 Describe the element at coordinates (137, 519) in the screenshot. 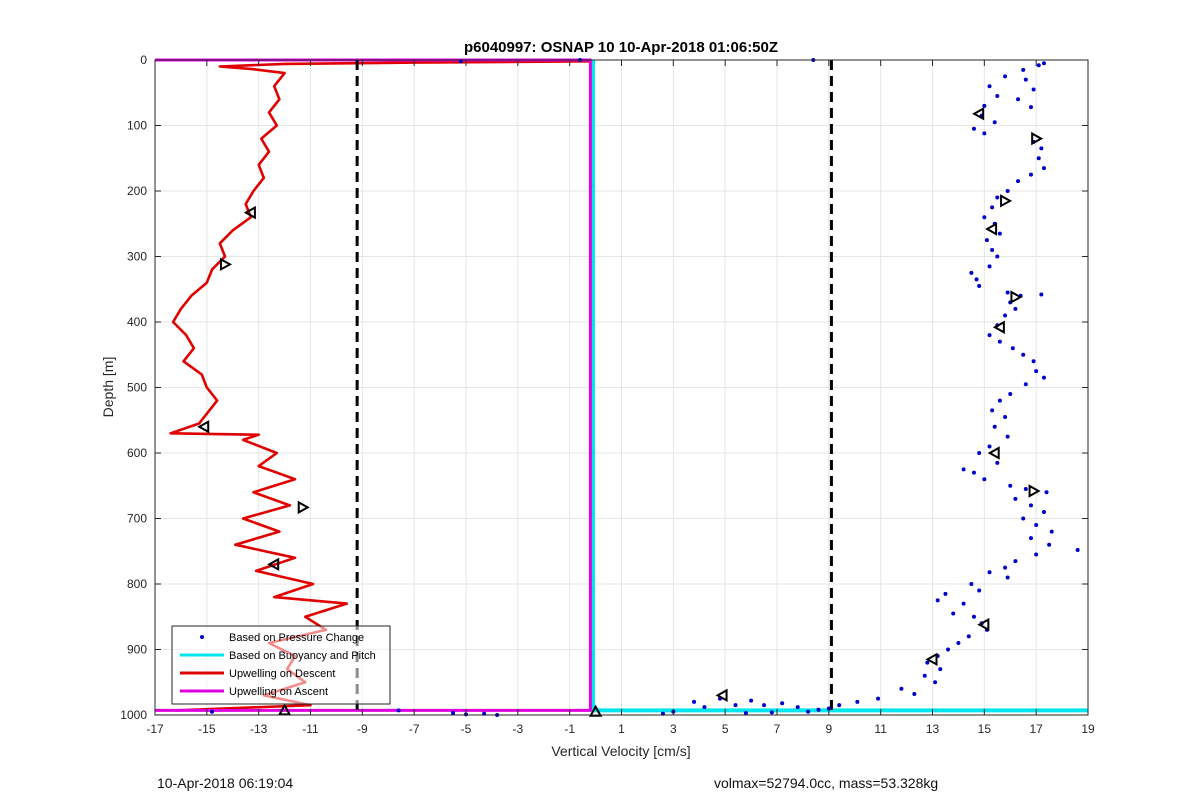

I see `y-tick-label: 700` at that location.